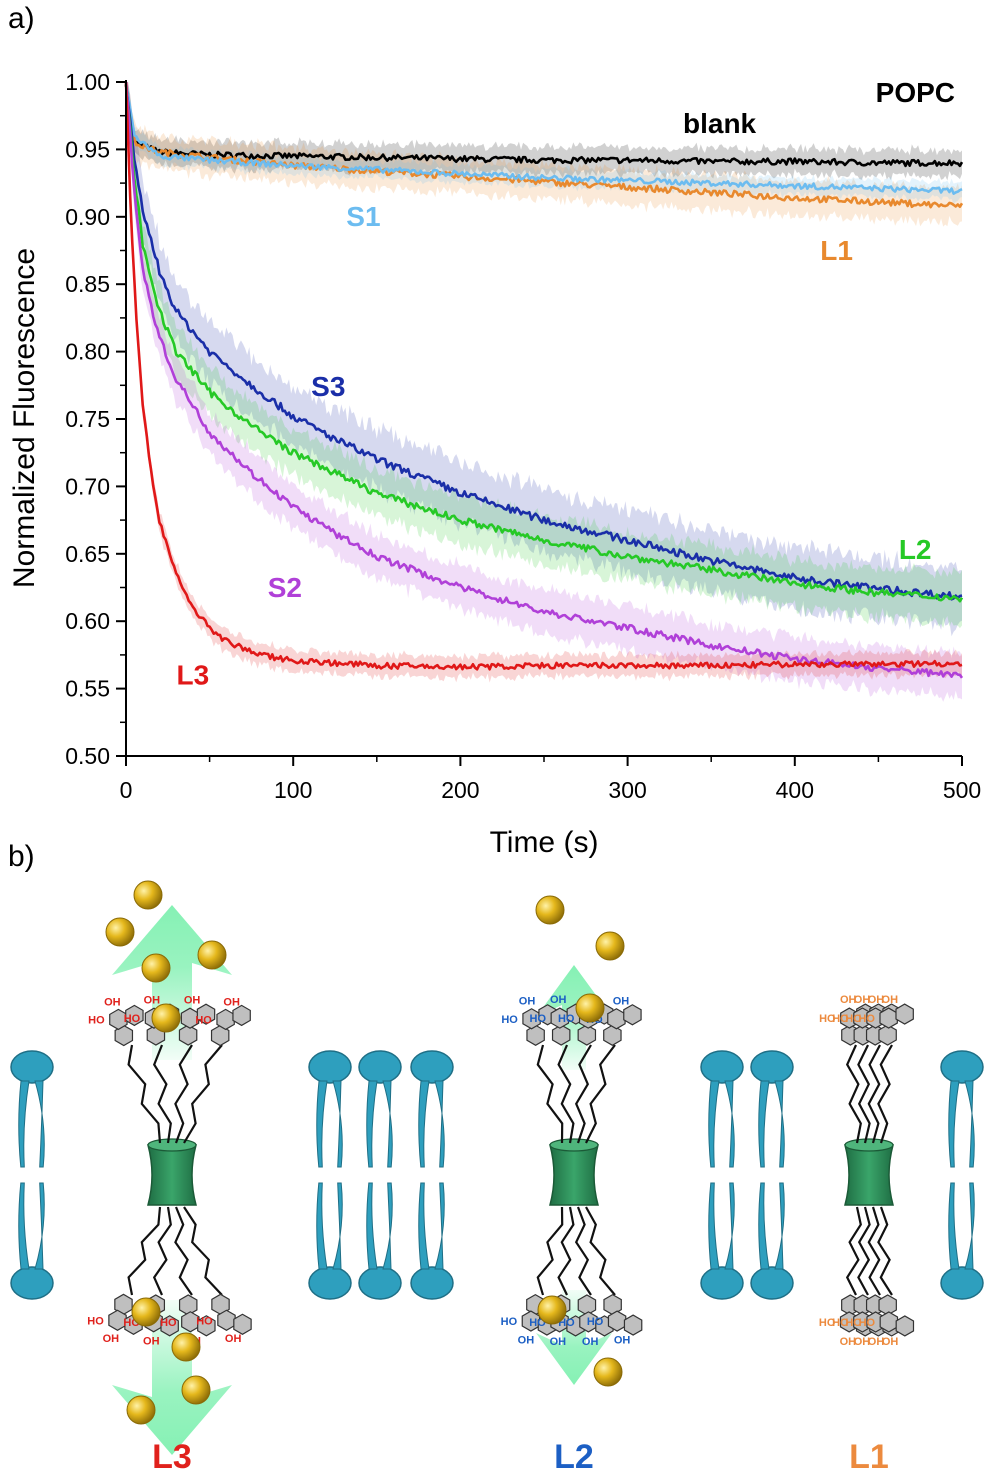  What do you see at coordinates (574, 1337) in the screenshot?
I see `flux-arrow-down` at bounding box center [574, 1337].